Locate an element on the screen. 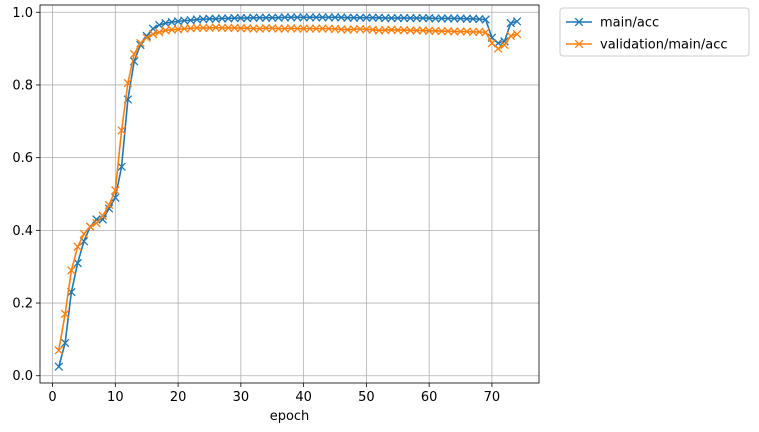 The height and width of the screenshot is (432, 759). legend-label: validation/main/acc is located at coordinates (664, 45).